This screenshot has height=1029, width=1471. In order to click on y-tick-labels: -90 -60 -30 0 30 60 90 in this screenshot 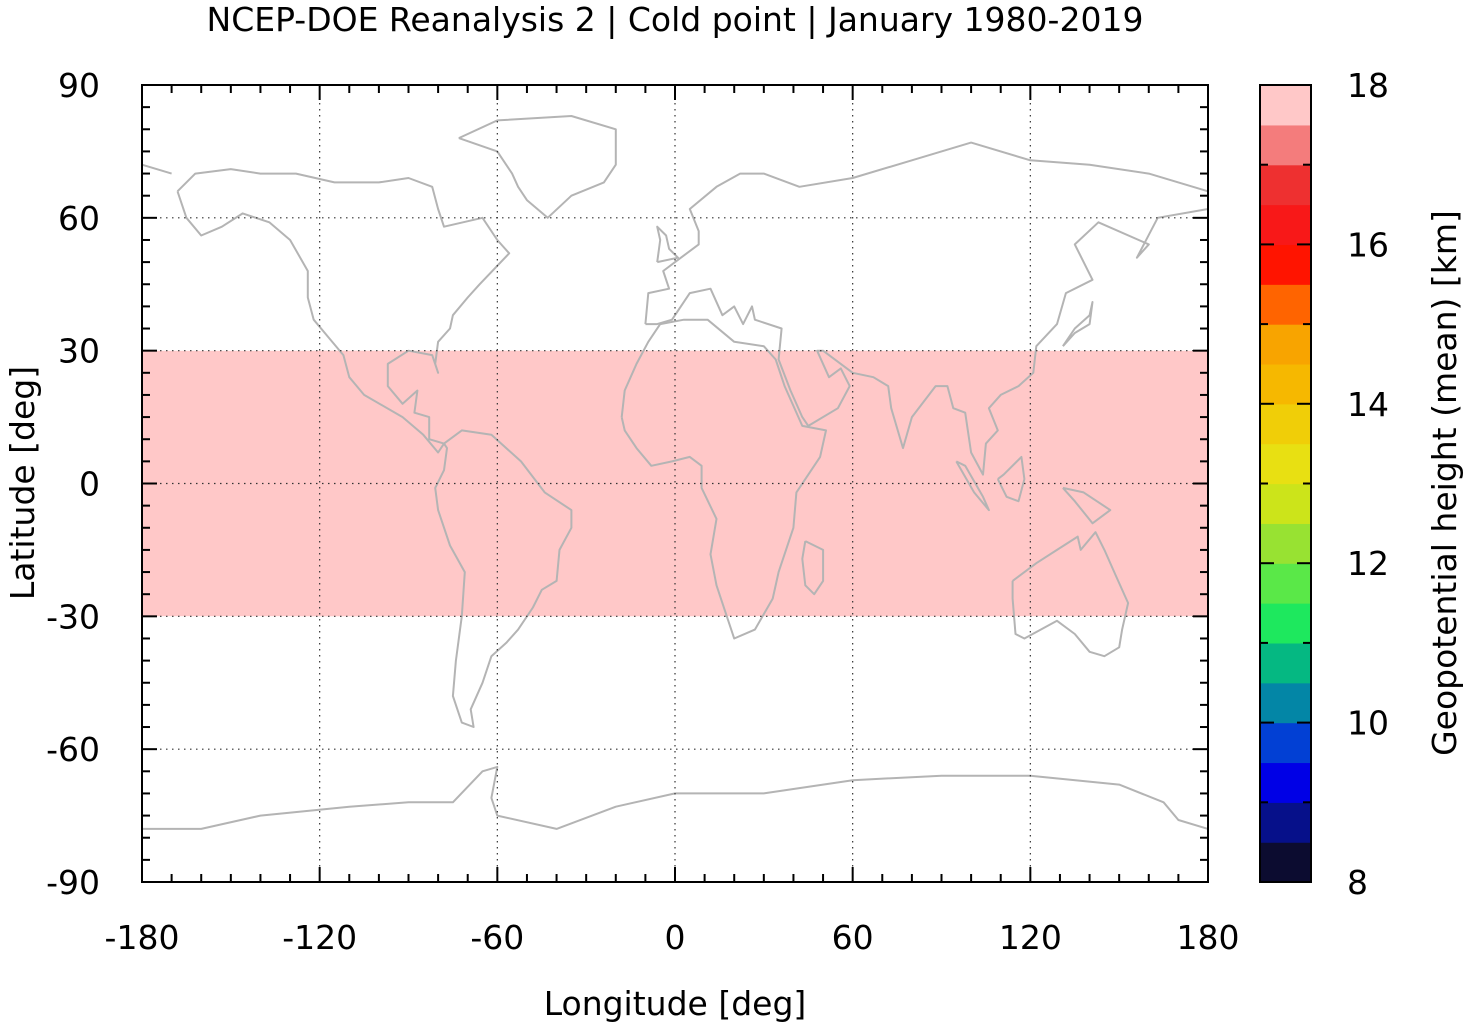, I will do `click(73, 484)`.